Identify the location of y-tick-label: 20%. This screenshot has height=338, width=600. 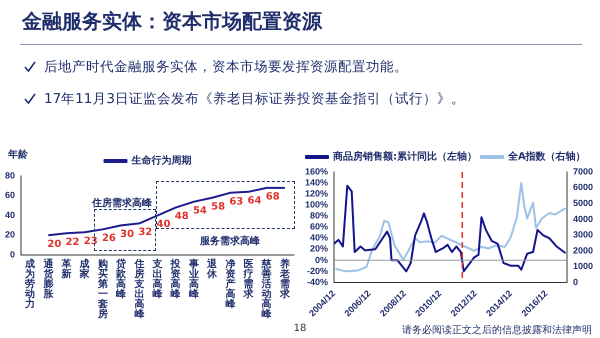
(319, 249).